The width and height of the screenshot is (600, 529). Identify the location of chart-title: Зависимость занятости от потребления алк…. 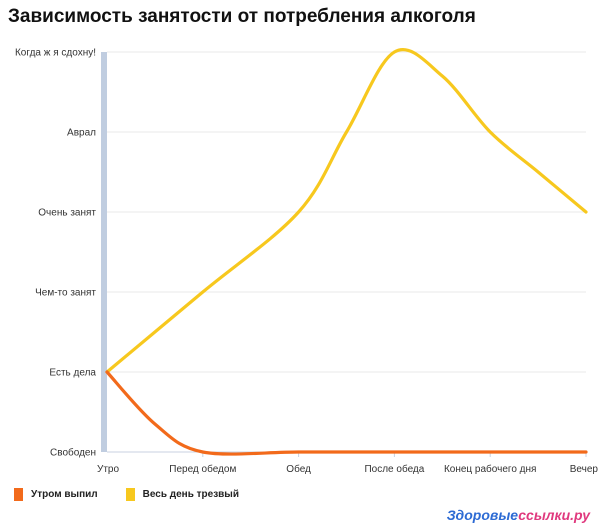
(242, 16).